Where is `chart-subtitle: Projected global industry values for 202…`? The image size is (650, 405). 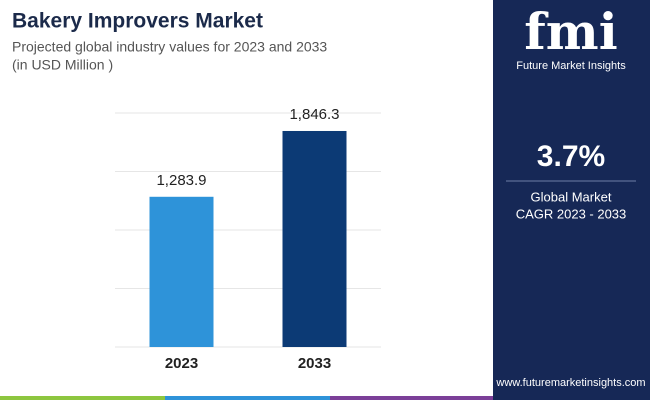 chart-subtitle: Projected global industry values for 202… is located at coordinates (169, 47).